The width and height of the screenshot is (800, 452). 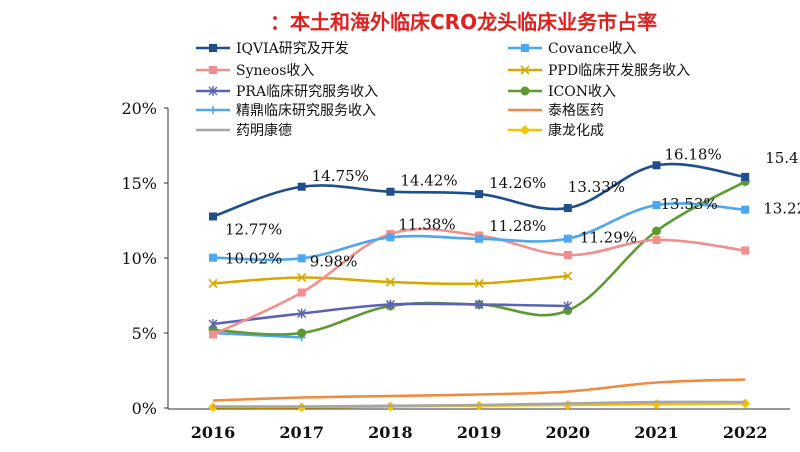 I want to click on x-tick-label: 2021, so click(x=656, y=432).